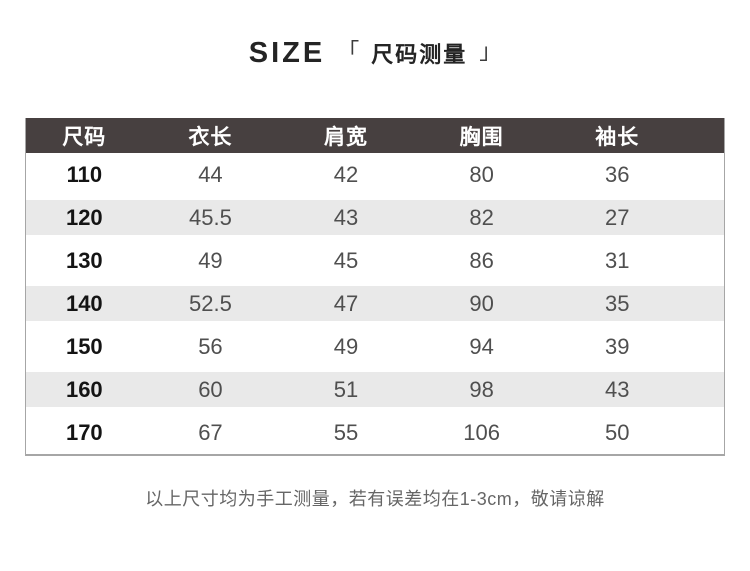 This screenshot has width=750, height=571. Describe the element at coordinates (419, 54) in the screenshot. I see `title-zh-text: 尺码测量` at that location.